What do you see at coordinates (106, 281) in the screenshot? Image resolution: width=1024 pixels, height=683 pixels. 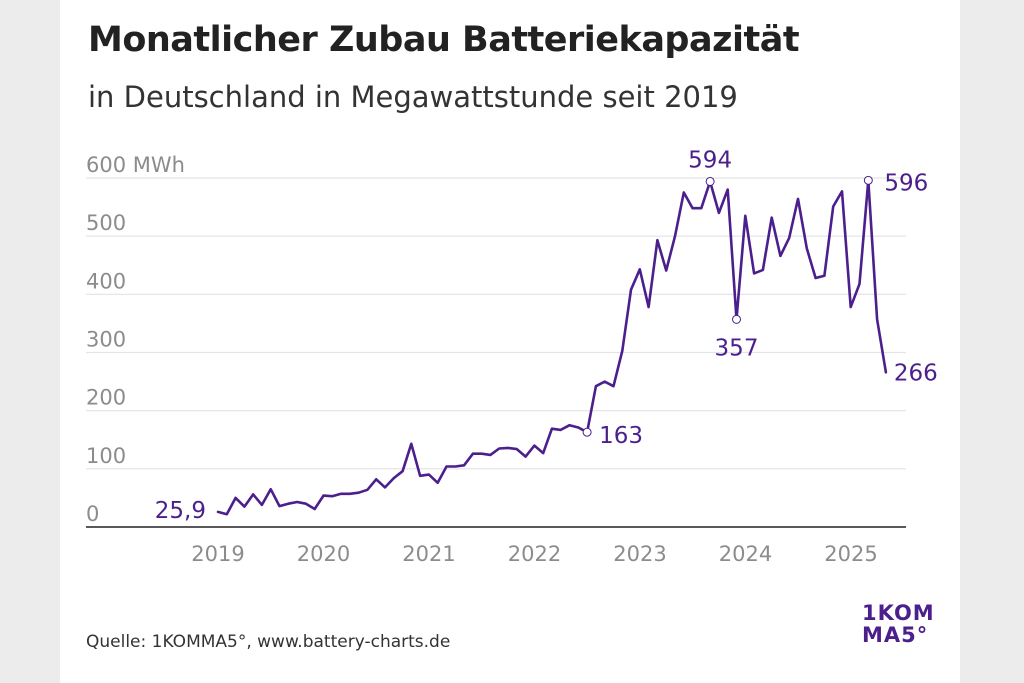 I see `y-tick-label: 400` at bounding box center [106, 281].